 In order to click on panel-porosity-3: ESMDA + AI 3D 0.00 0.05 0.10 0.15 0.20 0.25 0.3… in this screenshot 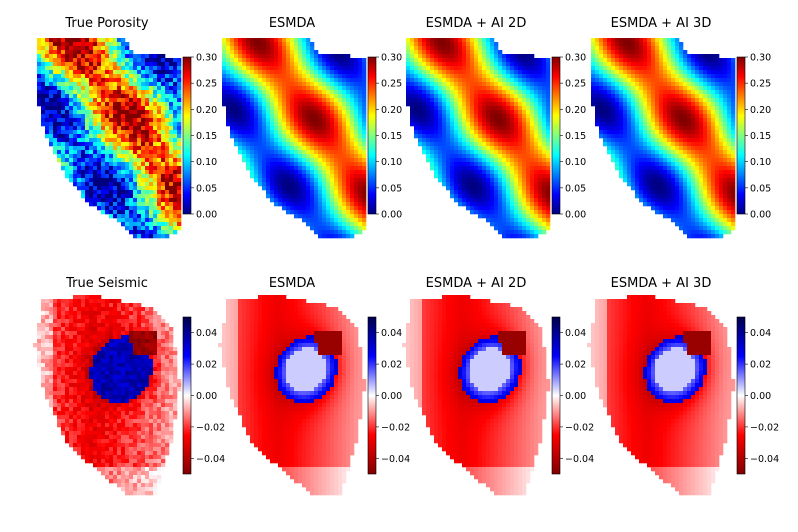, I will do `click(681, 127)`.